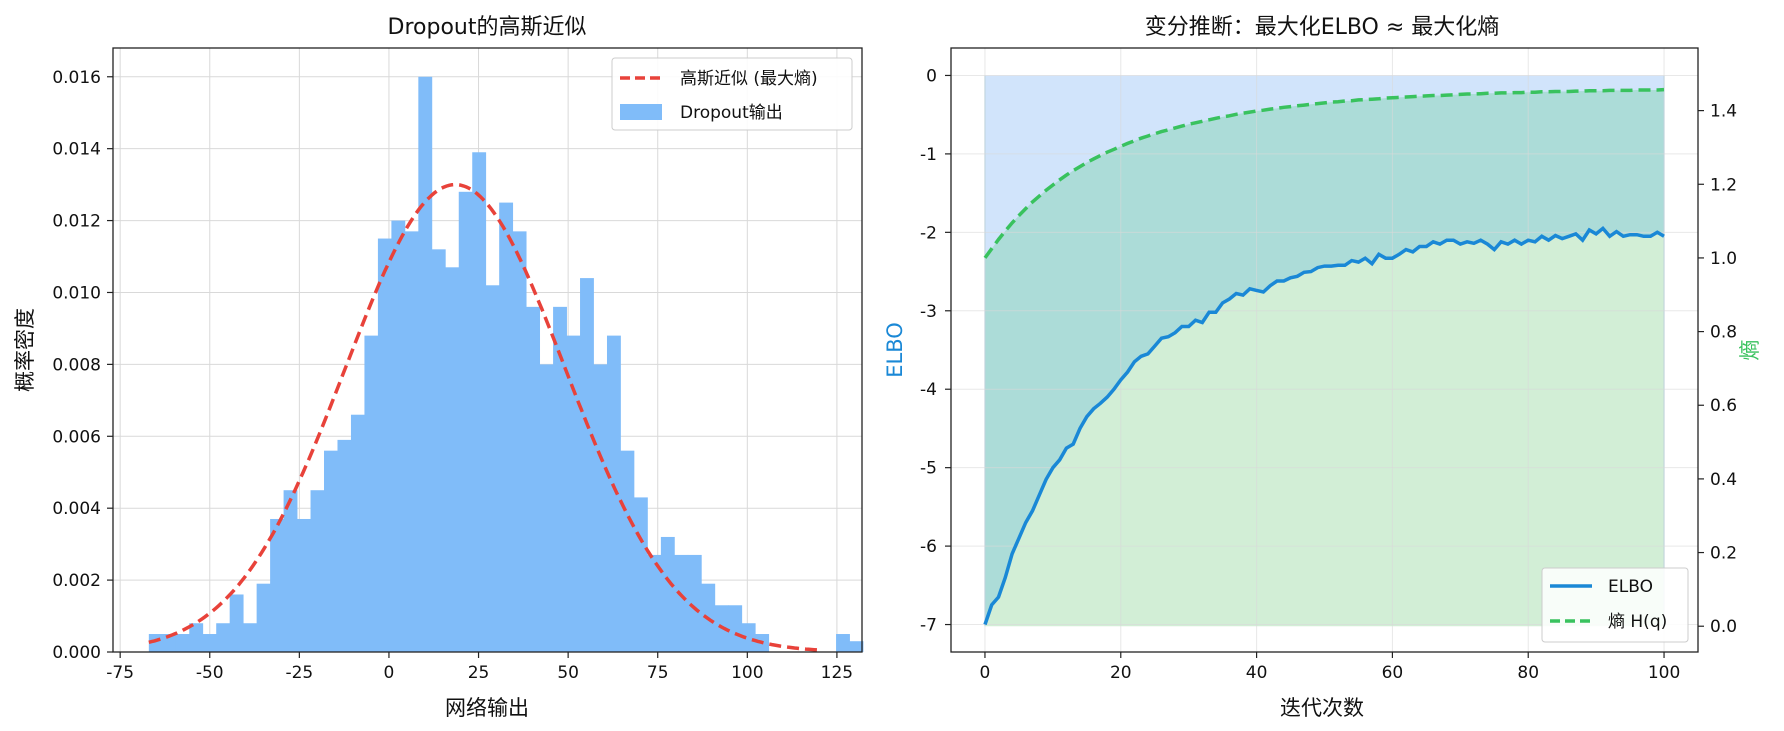 This screenshot has width=1784, height=731. I want to click on x-tick-label: 125, so click(837, 673).